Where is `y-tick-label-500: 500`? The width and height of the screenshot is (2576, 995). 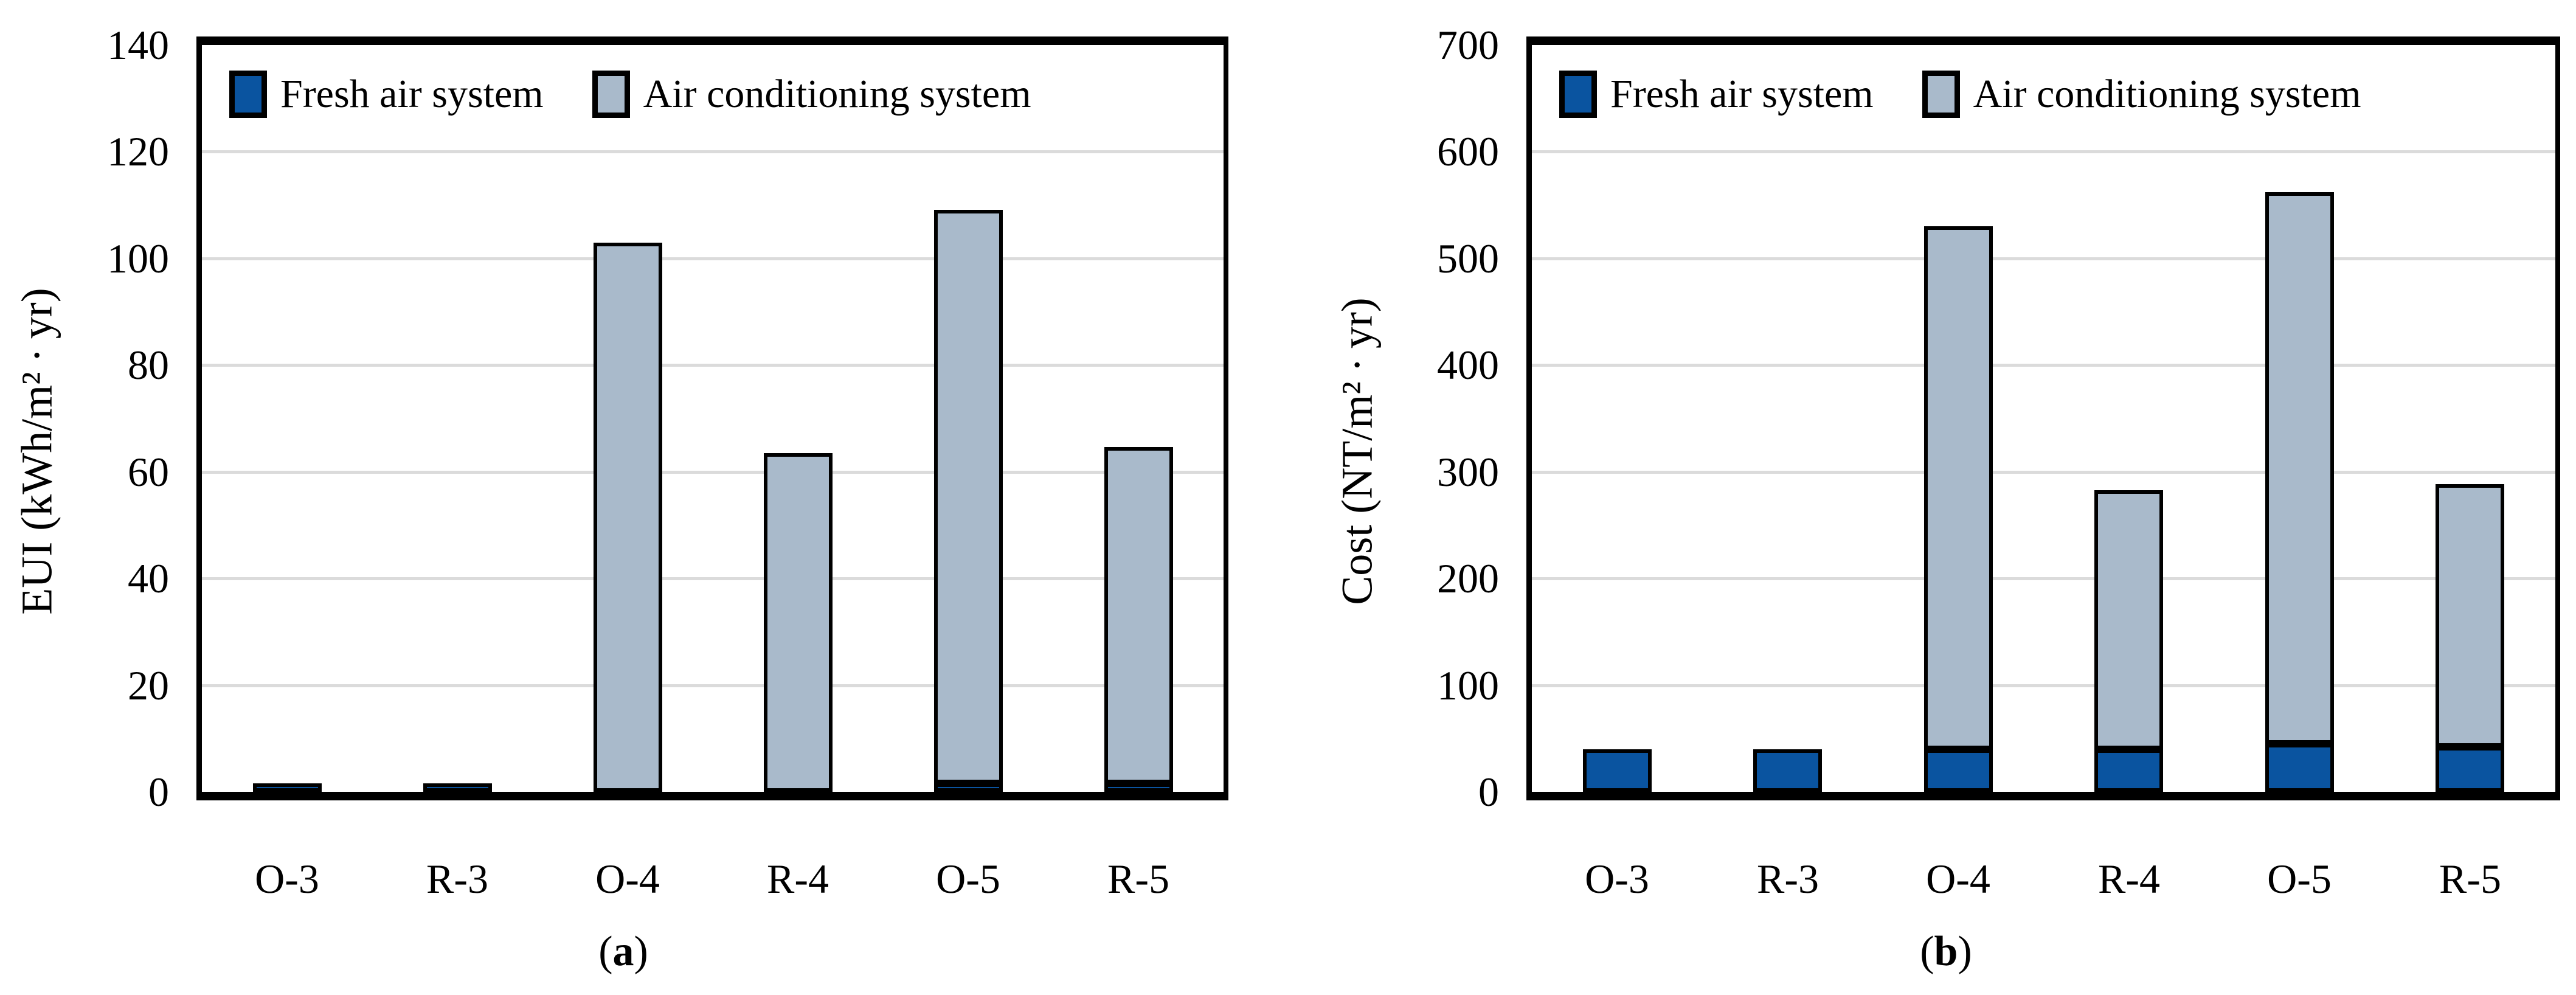
y-tick-label-500: 500 is located at coordinates (1468, 258).